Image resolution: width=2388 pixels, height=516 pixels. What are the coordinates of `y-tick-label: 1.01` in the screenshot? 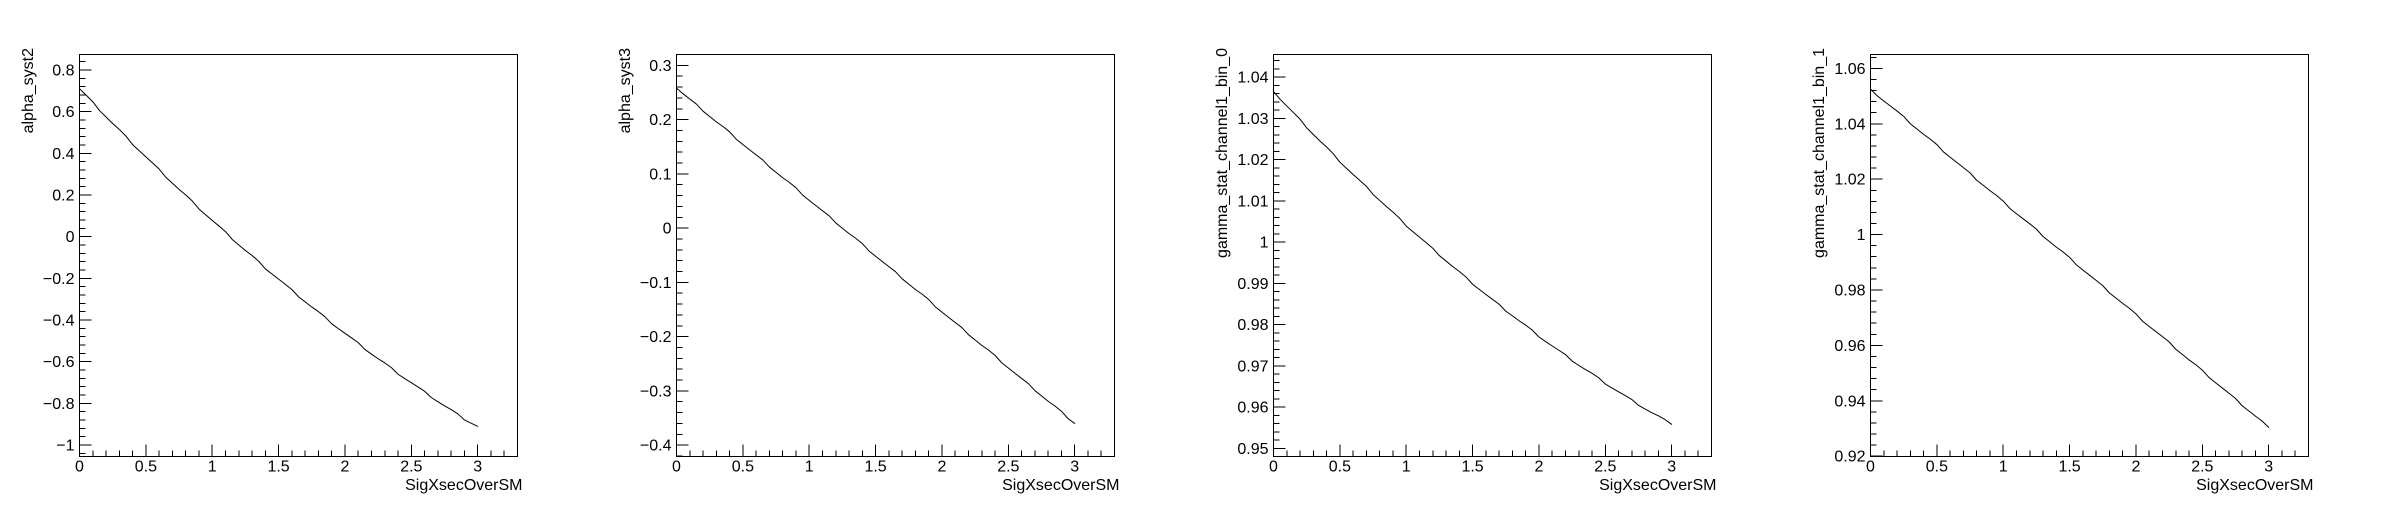 It's located at (1252, 201).